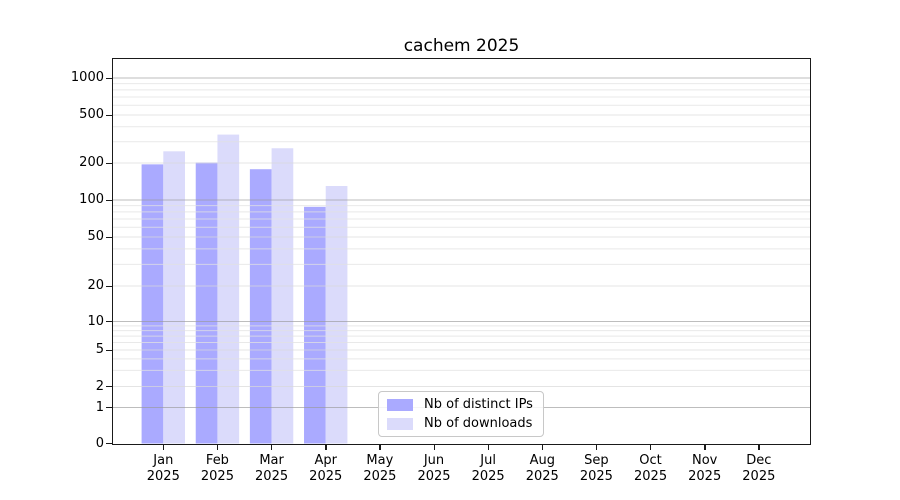 This screenshot has width=900, height=500. I want to click on x-tick-label: Apr 2025, so click(326, 468).